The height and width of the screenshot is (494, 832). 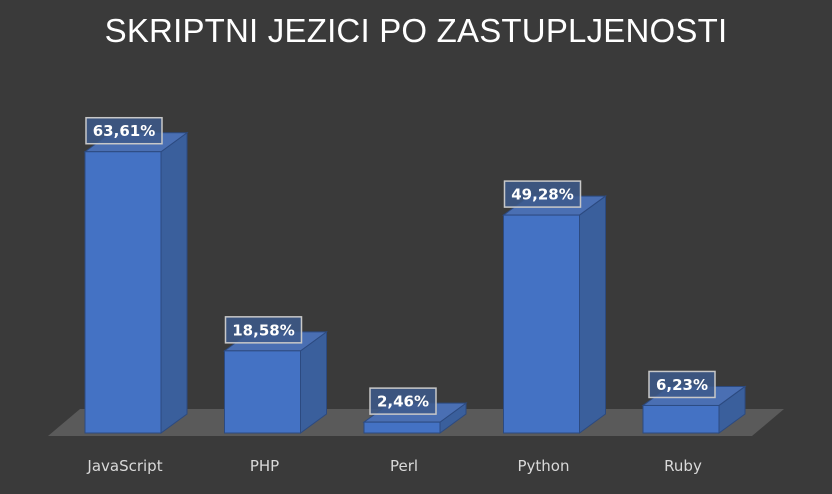 I want to click on data-label-perl: 2,46%, so click(x=403, y=401).